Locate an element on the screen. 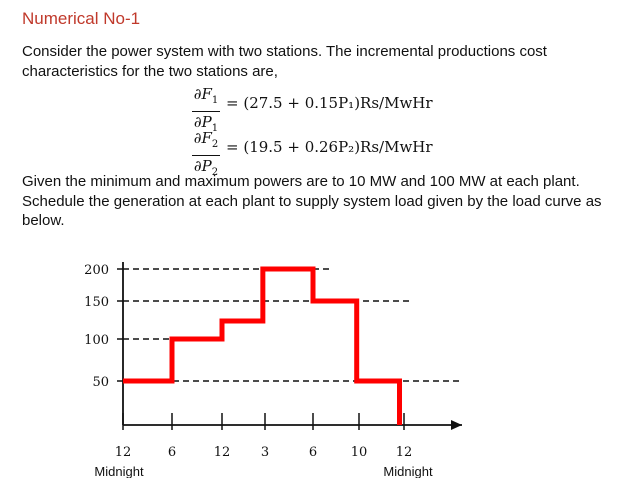 This screenshot has width=638, height=478. x-tick-label-2: 12 is located at coordinates (222, 452).